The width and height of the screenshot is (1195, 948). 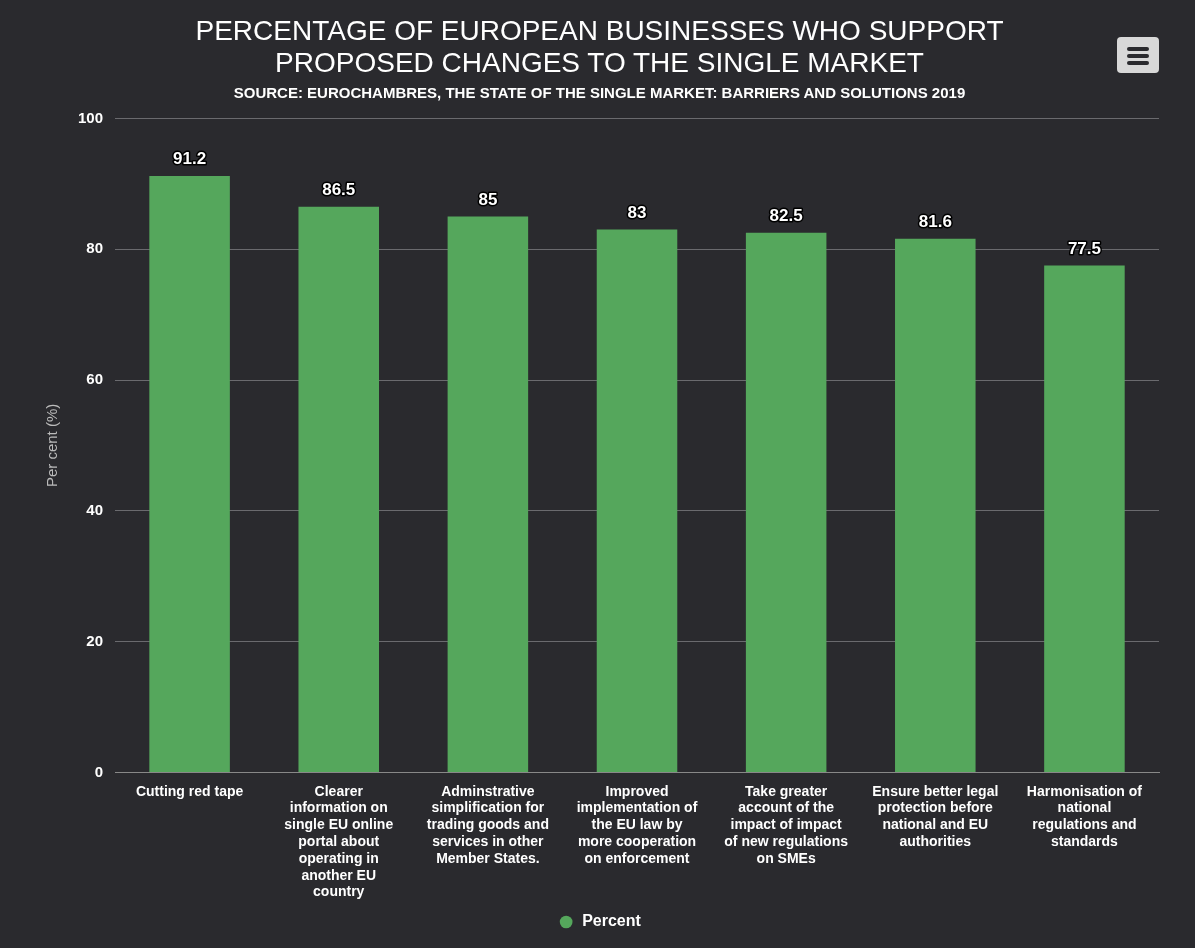 What do you see at coordinates (599, 46) in the screenshot?
I see `chart-title: PERCENTAGE OF EUROPEAN BUSINESSES WHO SUPPORT PROPOSED CHANGES TO THE SINGLE MARKET` at bounding box center [599, 46].